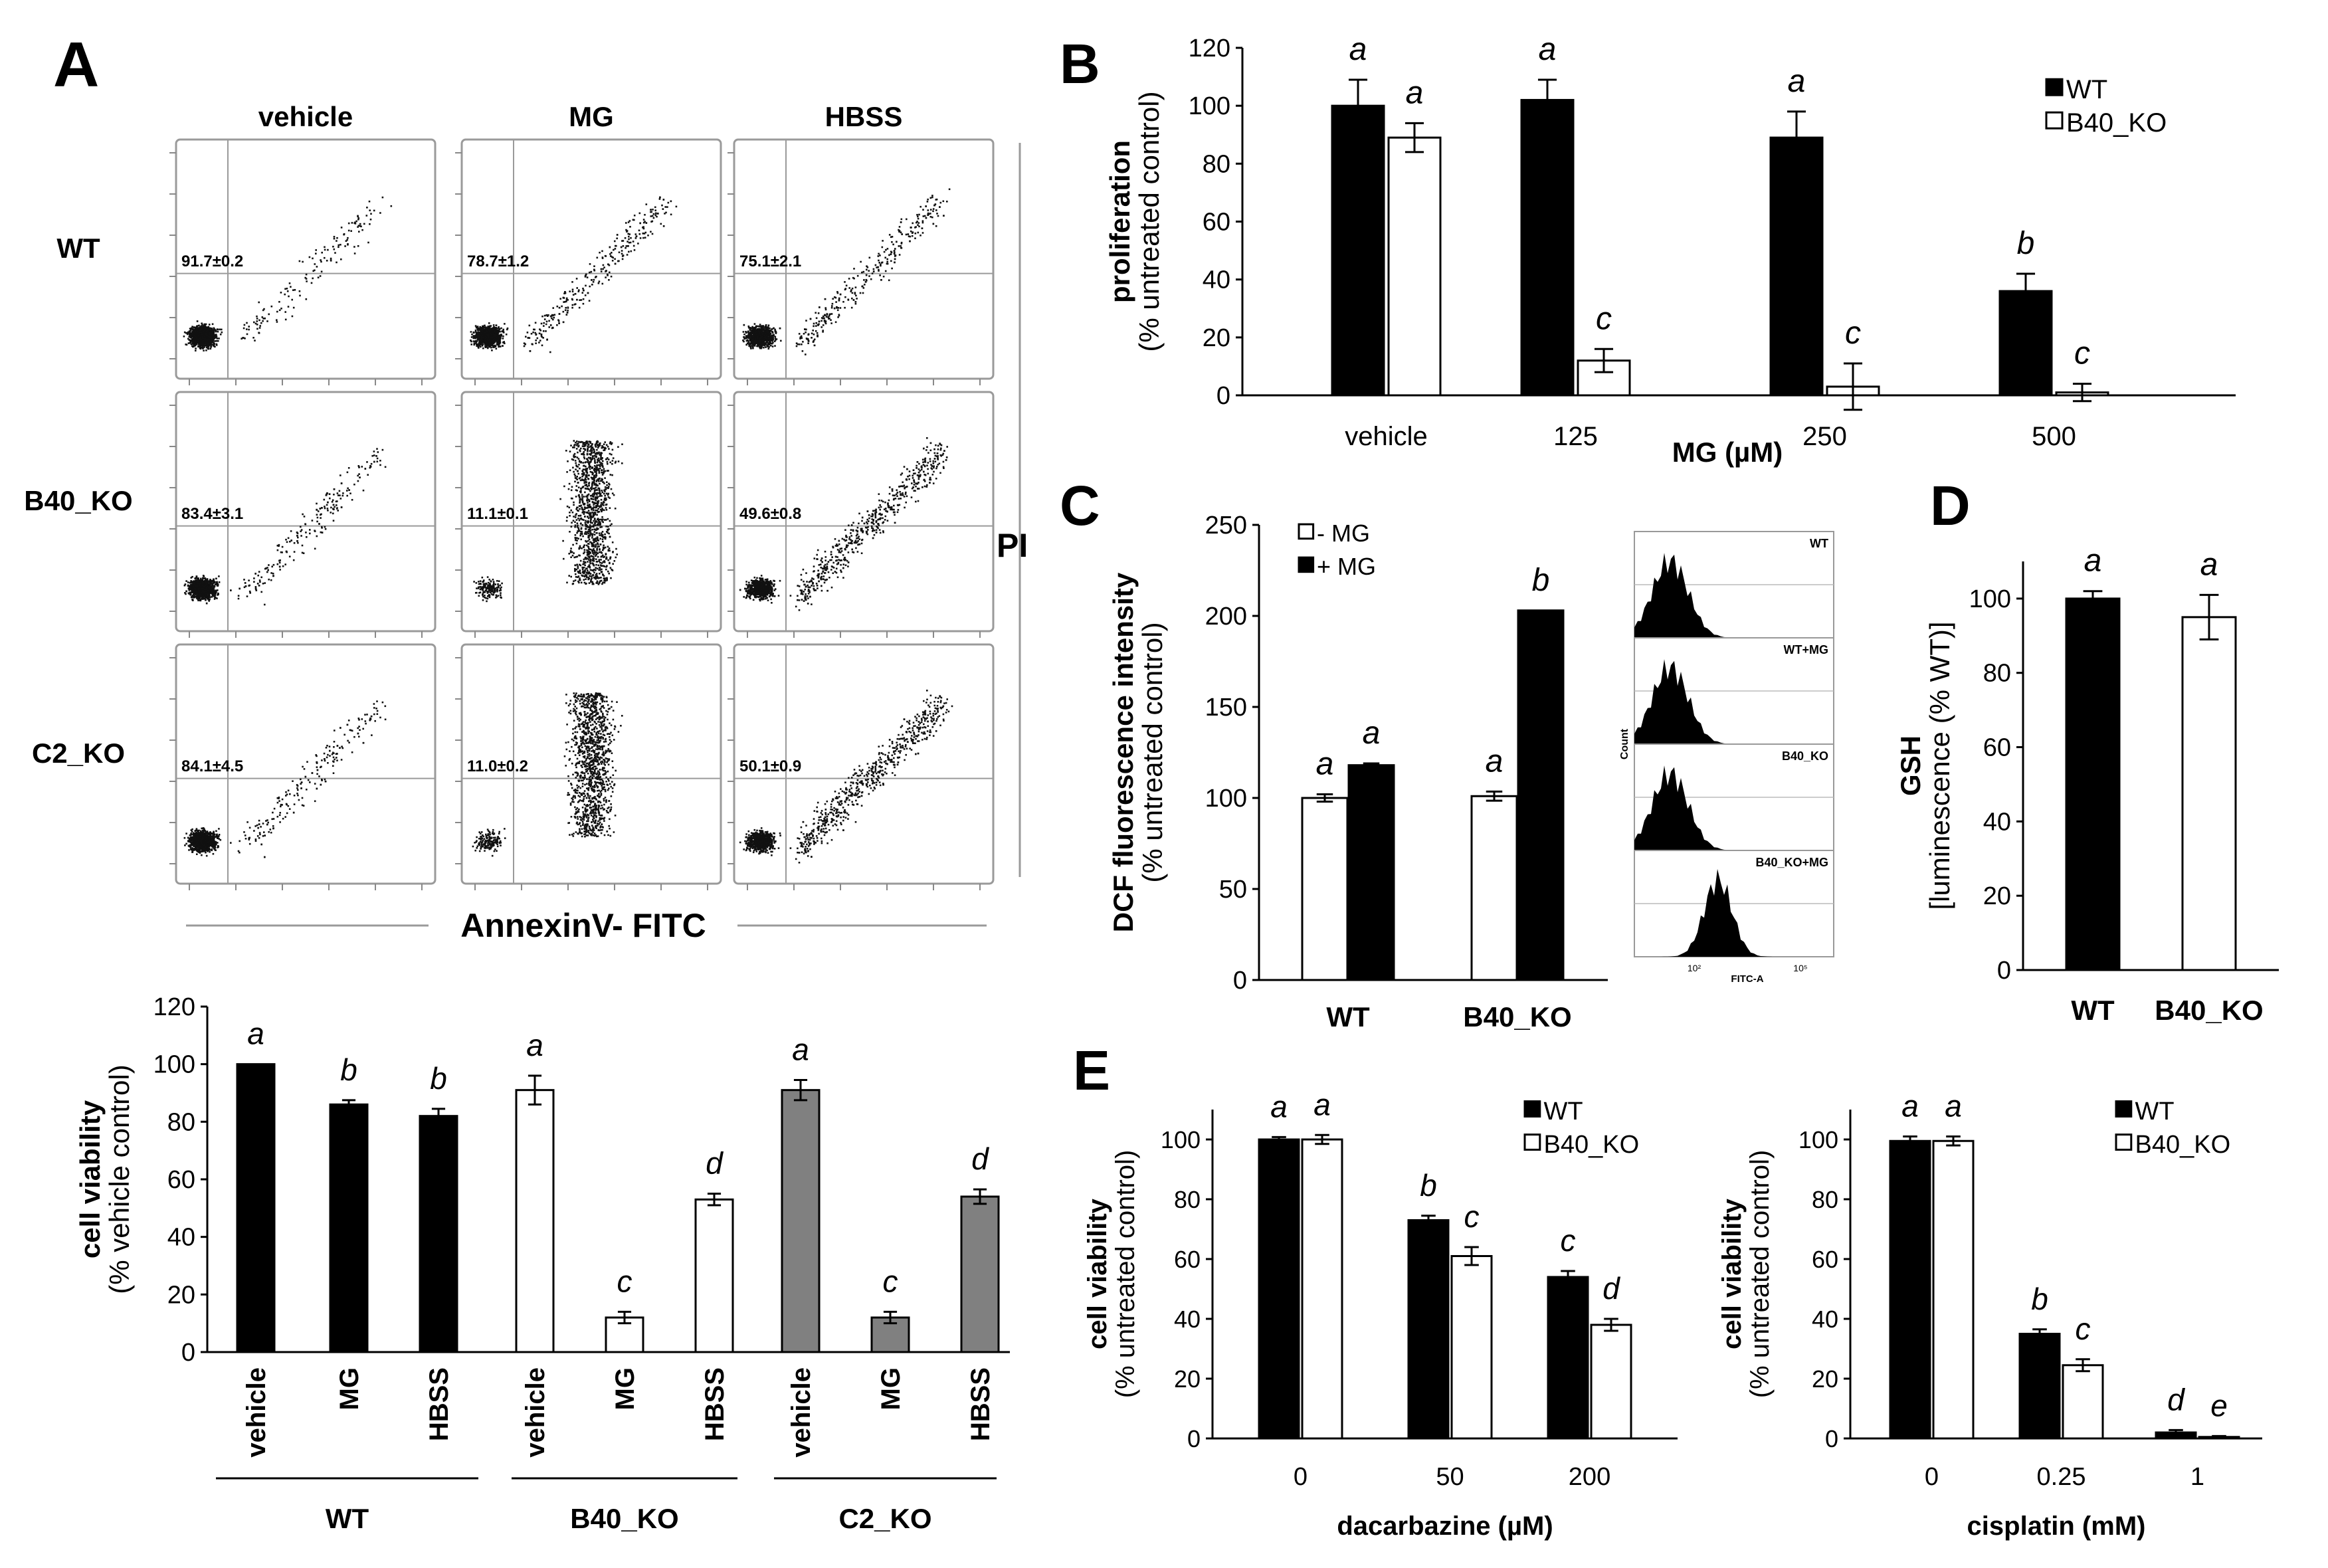 The image size is (2328, 1568). What do you see at coordinates (1563, 1112) in the screenshot?
I see `legend-label: WT` at bounding box center [1563, 1112].